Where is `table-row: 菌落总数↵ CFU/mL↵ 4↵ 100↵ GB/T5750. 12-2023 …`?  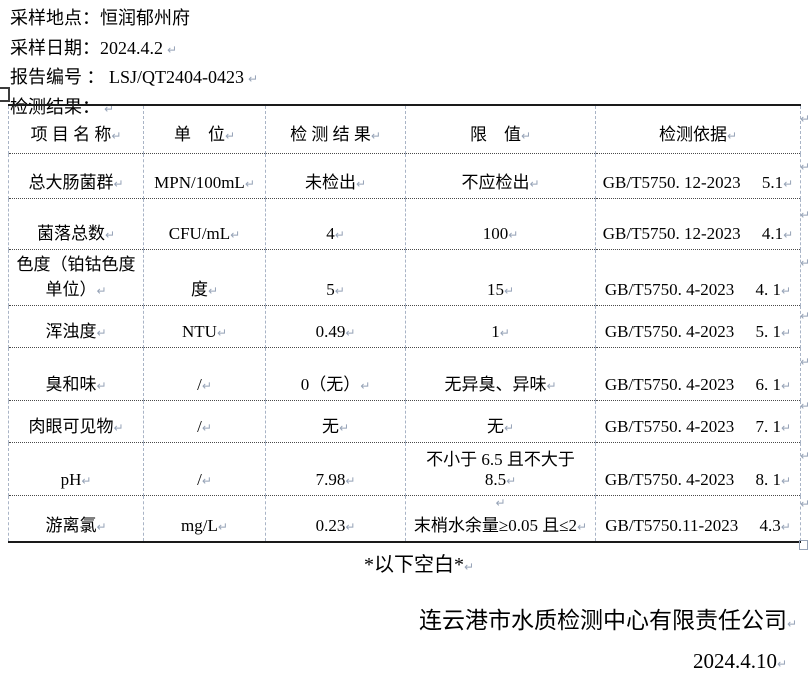 table-row: 菌落总数↵ CFU/mL↵ 4↵ 100↵ GB/T5750. 12-2023 … is located at coordinates (404, 224).